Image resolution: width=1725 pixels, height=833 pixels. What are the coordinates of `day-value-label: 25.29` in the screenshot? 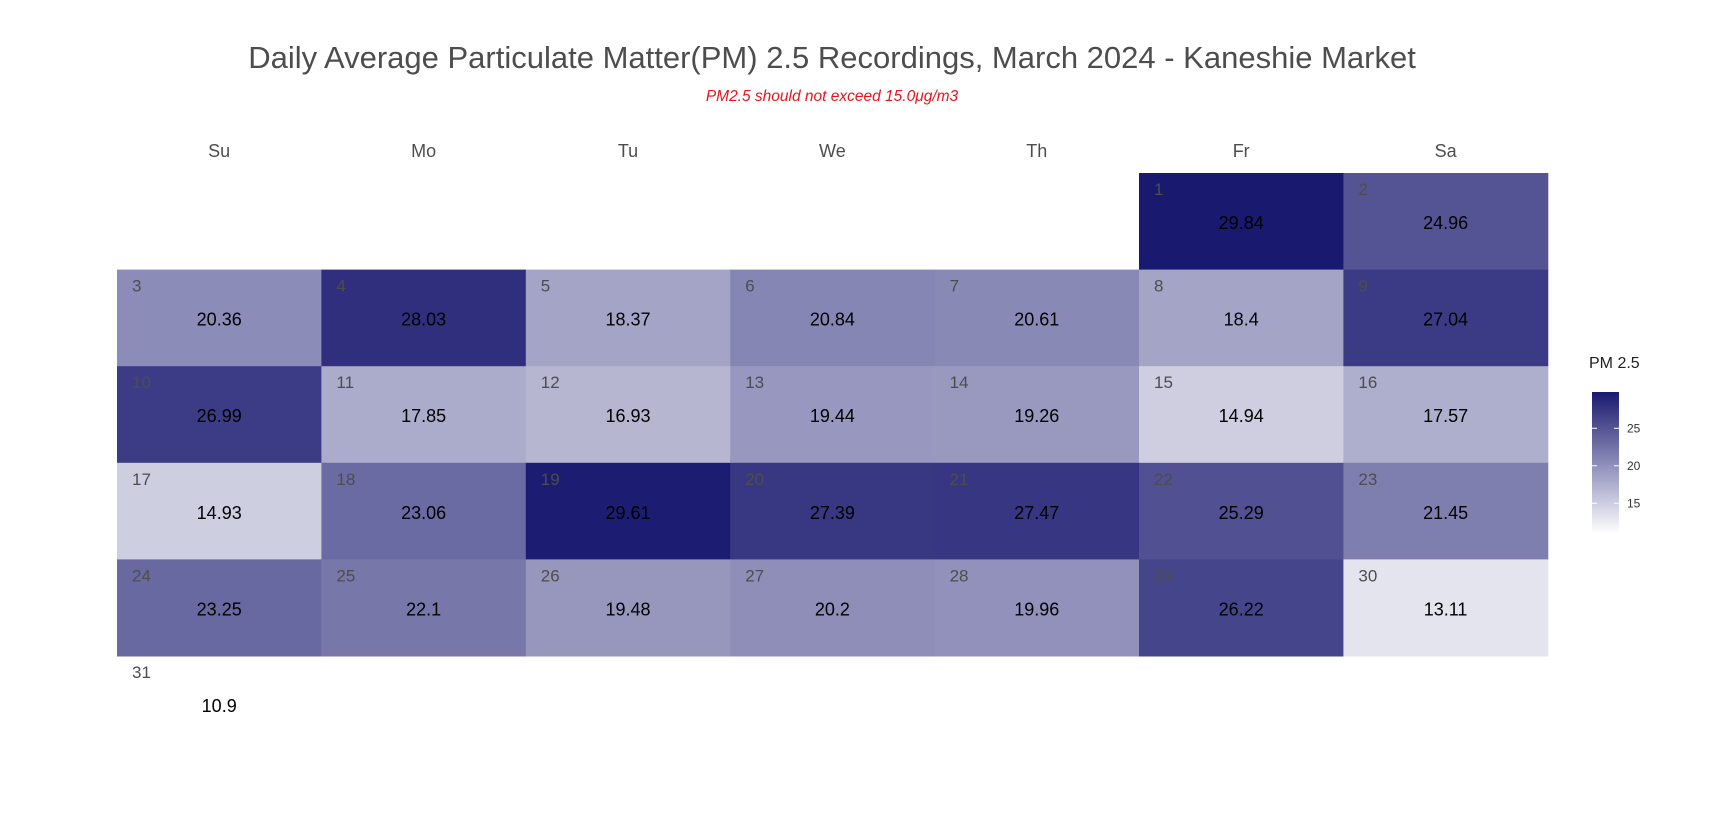 It's located at (1241, 513).